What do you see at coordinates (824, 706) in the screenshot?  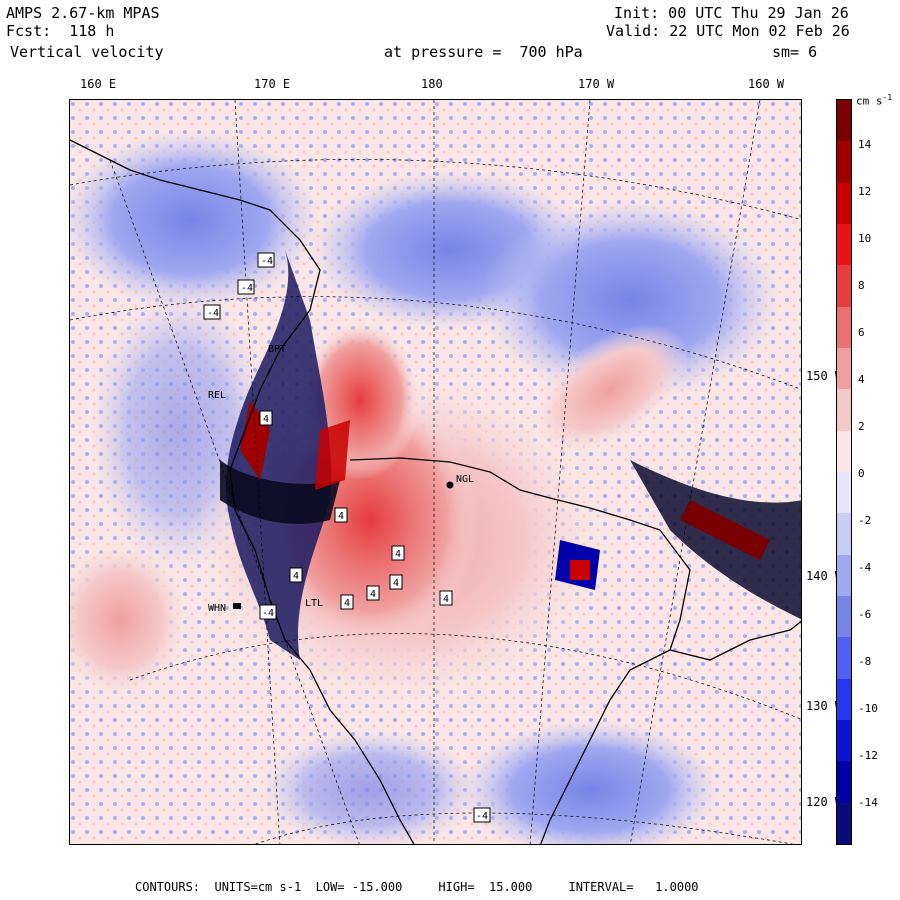 I see `lat-tick-130w: 130 W` at bounding box center [824, 706].